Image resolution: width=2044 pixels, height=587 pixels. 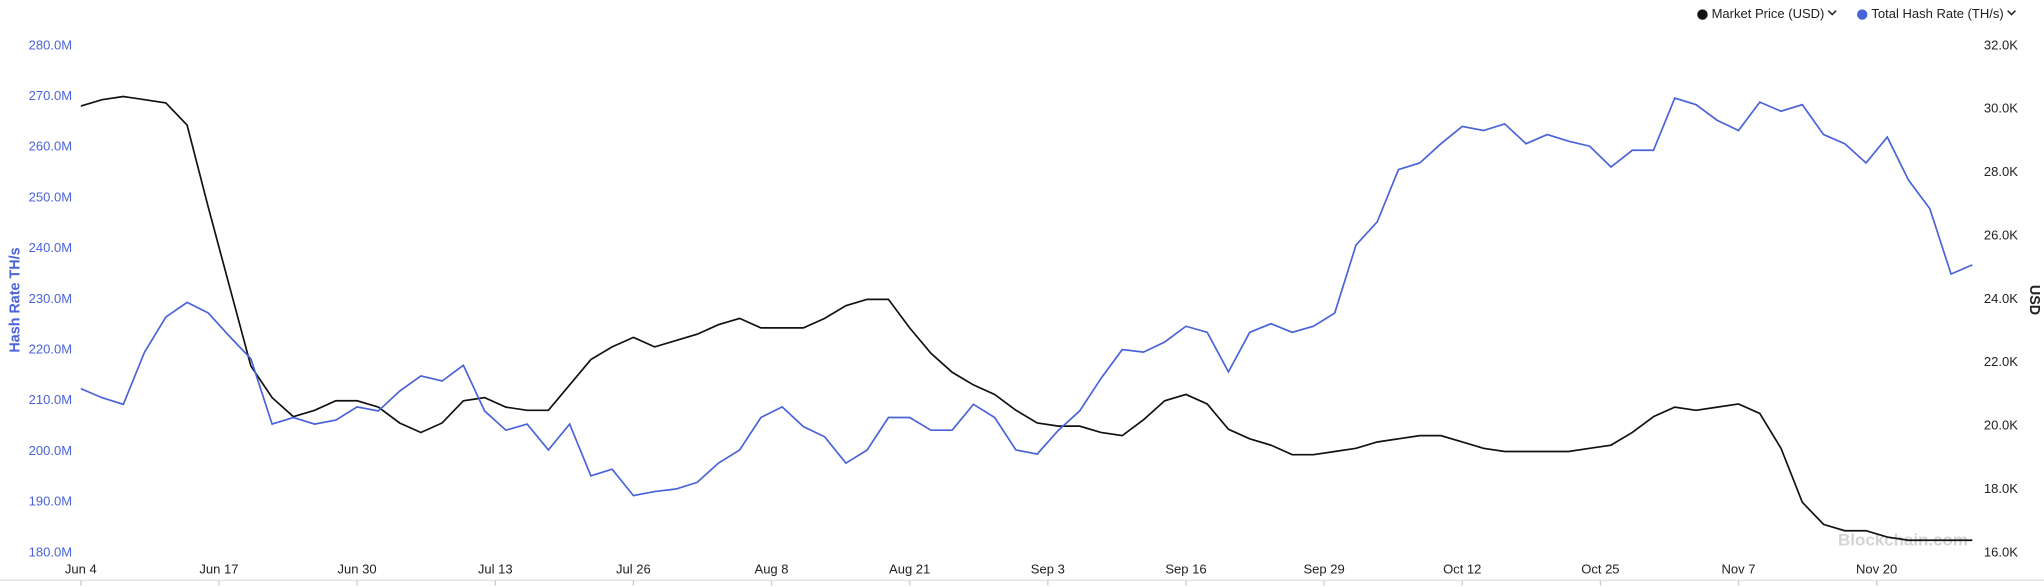 I want to click on y-tick-label: 230.0M, so click(x=50, y=298).